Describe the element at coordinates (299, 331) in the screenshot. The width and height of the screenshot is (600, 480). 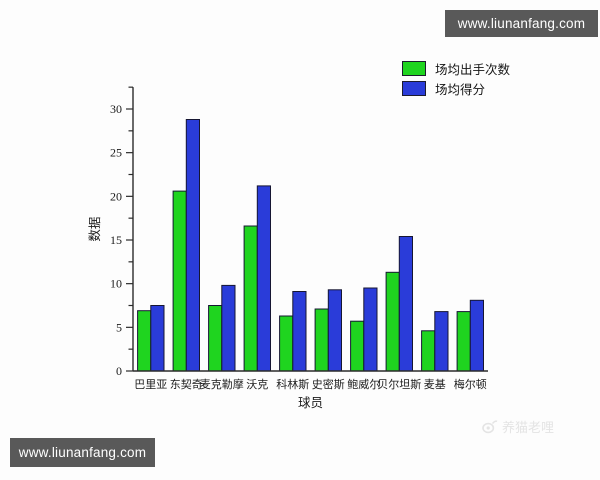
I see `bar-场均得分-科林斯` at that location.